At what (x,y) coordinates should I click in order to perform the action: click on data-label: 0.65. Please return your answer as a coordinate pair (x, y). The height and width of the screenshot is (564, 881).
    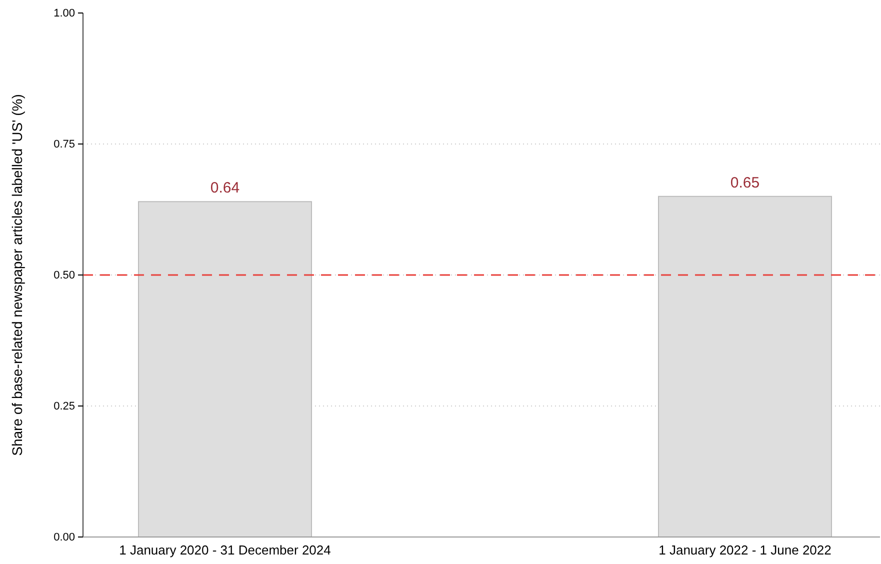
    Looking at the image, I should click on (745, 183).